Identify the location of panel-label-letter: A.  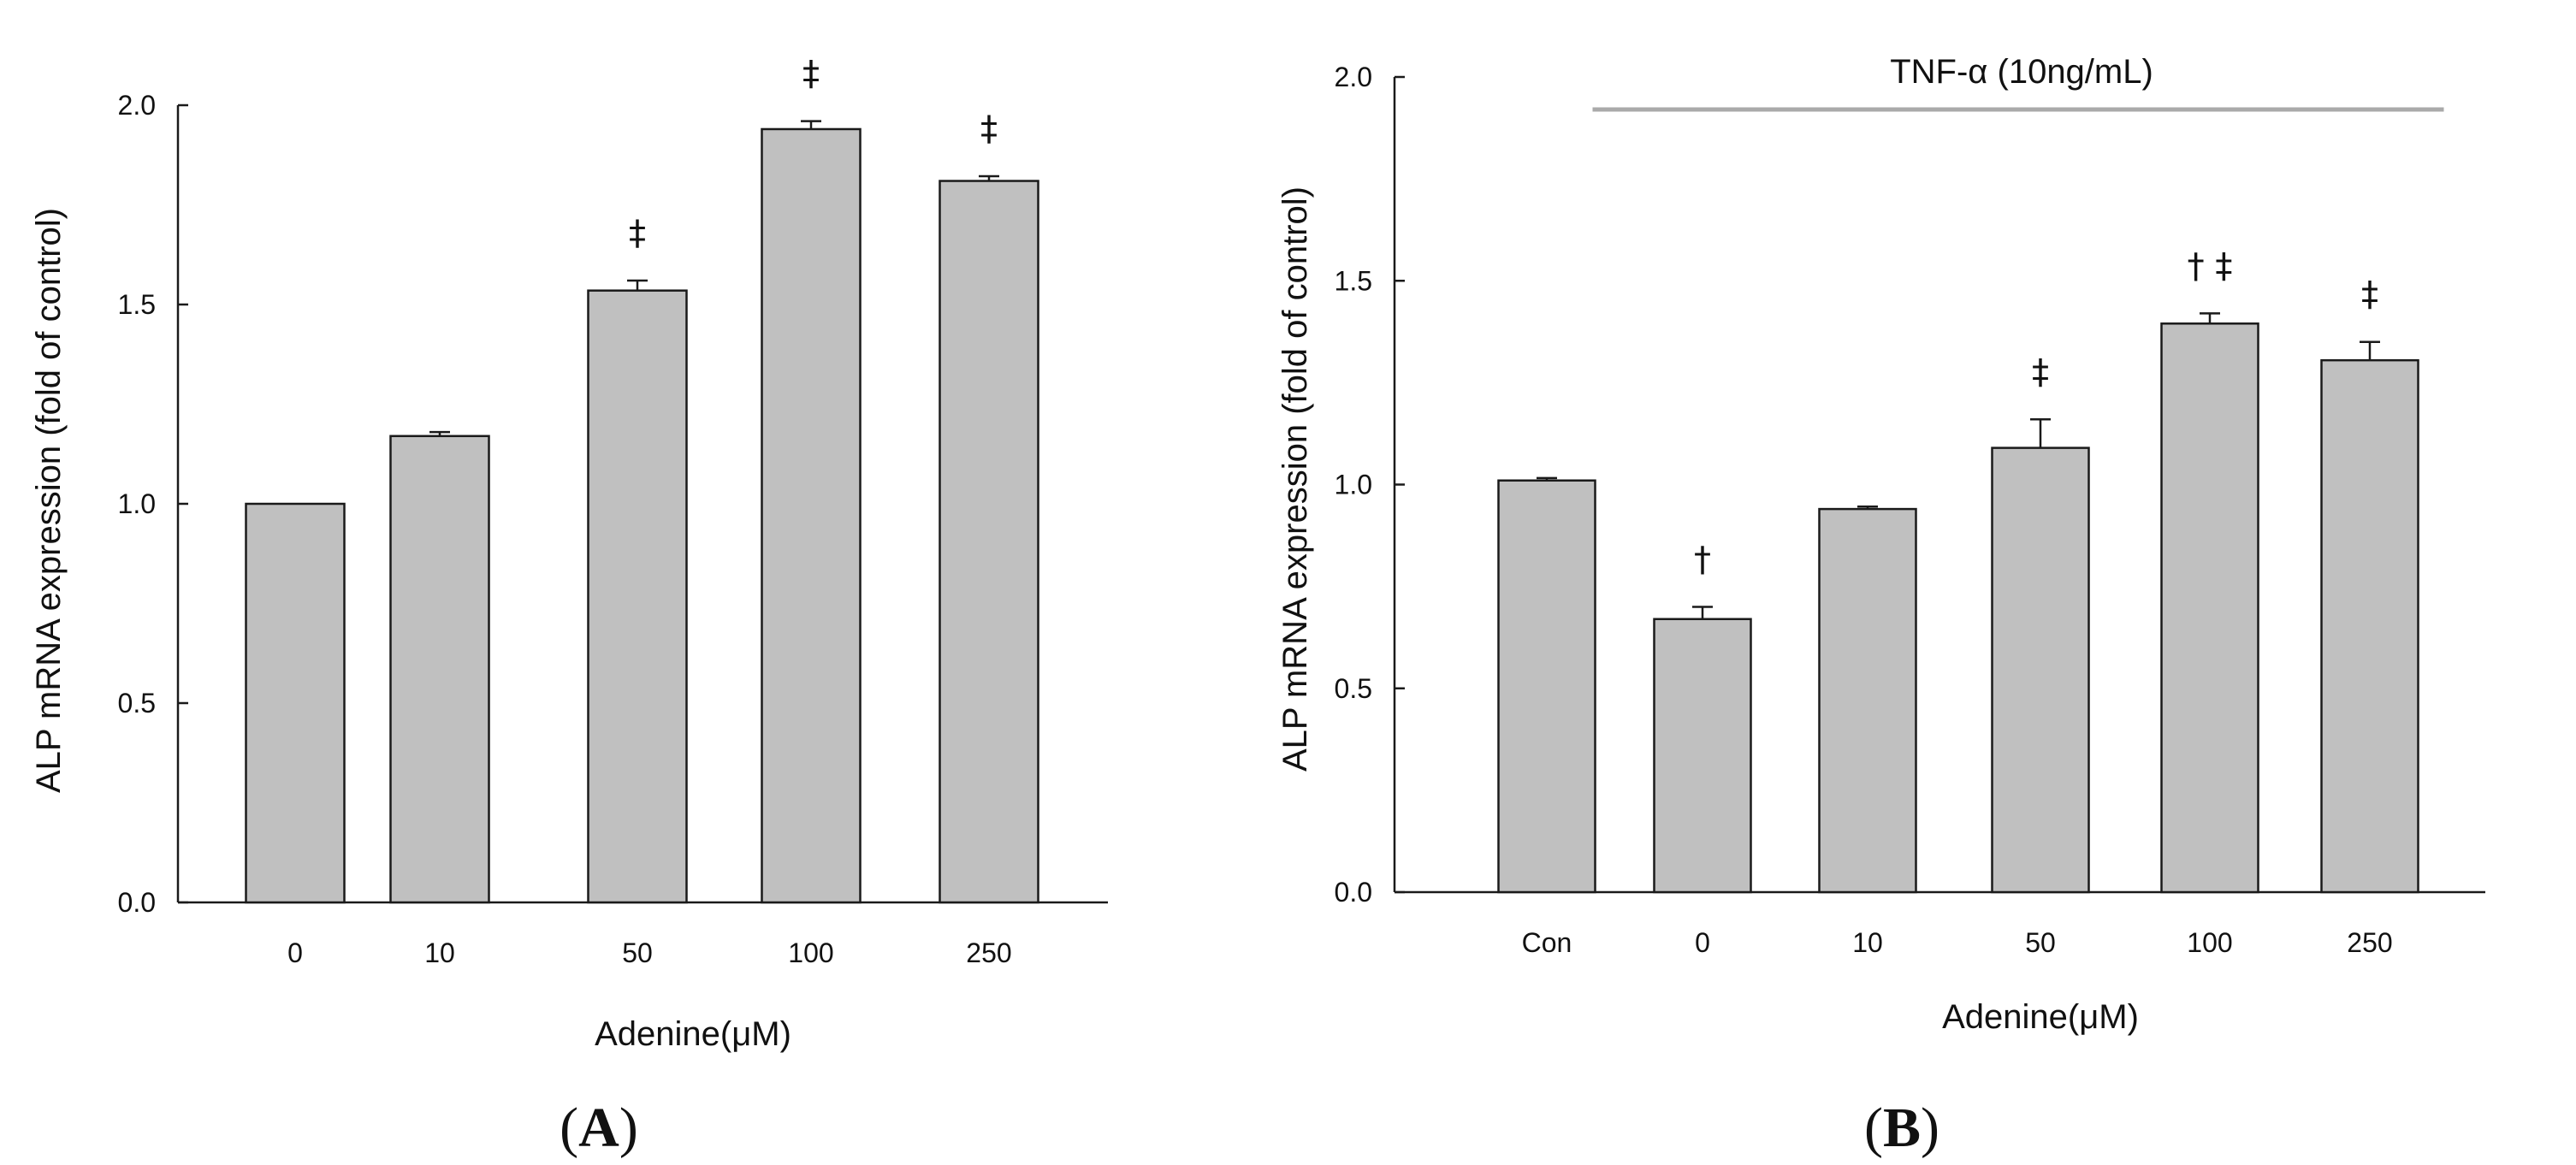
(599, 1128).